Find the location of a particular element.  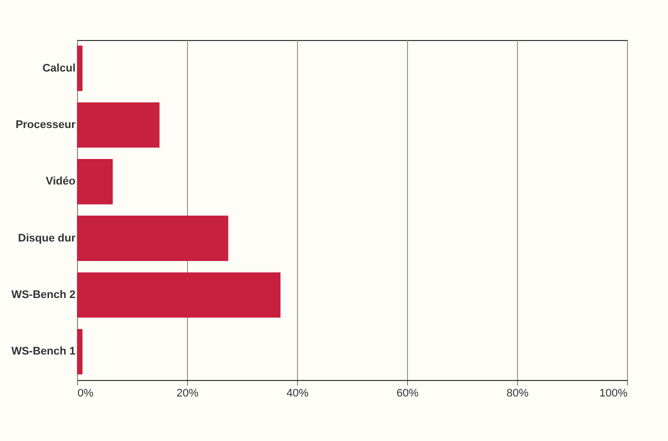

y-tick-label: Disque dur is located at coordinates (47, 238).